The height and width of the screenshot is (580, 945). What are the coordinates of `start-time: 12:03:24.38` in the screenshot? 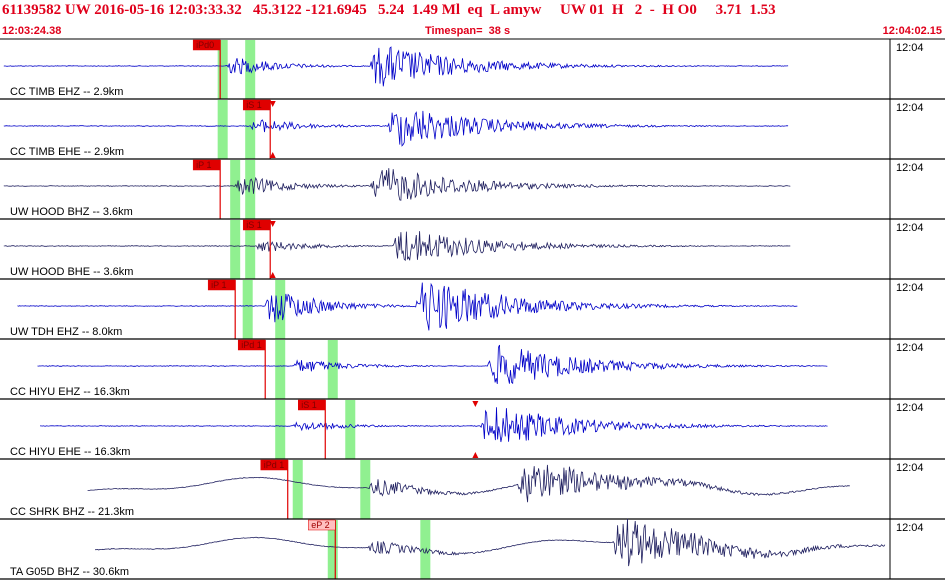 It's located at (32, 31).